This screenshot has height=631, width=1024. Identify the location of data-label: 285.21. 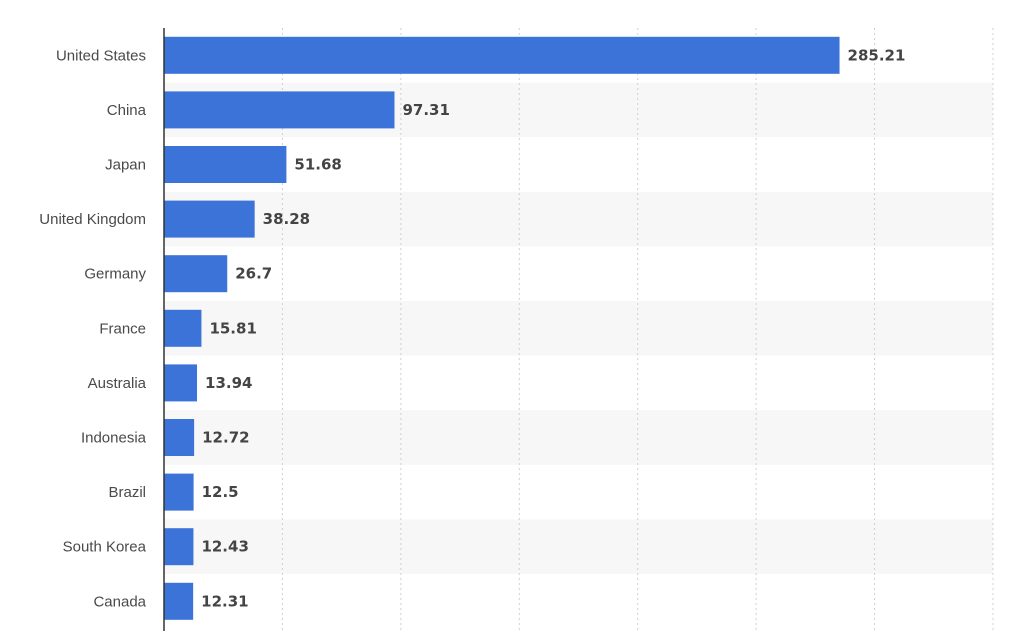
(877, 55).